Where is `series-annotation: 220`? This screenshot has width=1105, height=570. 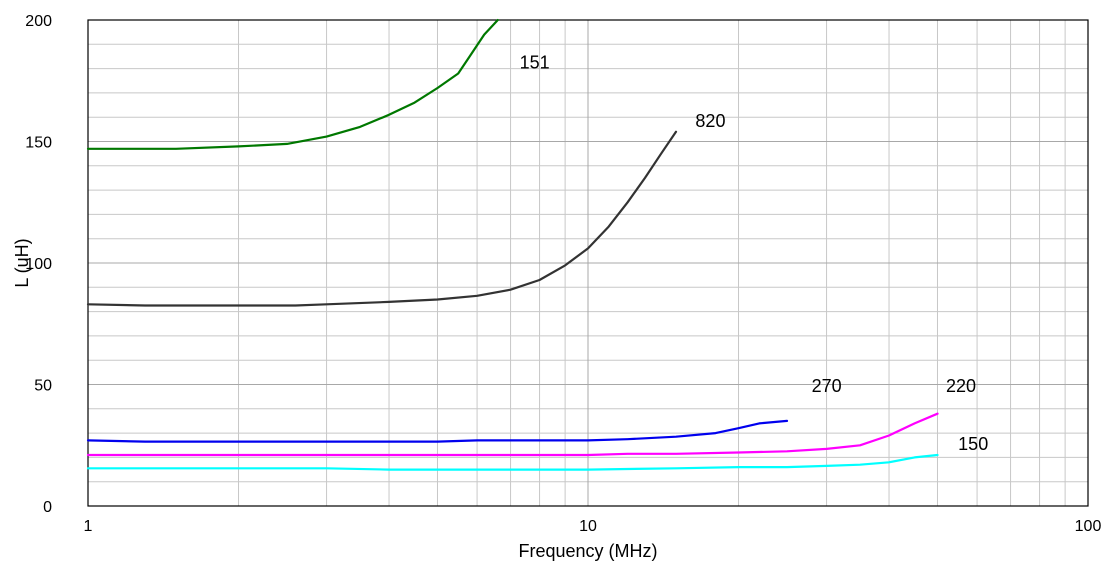
series-annotation: 220 is located at coordinates (961, 386).